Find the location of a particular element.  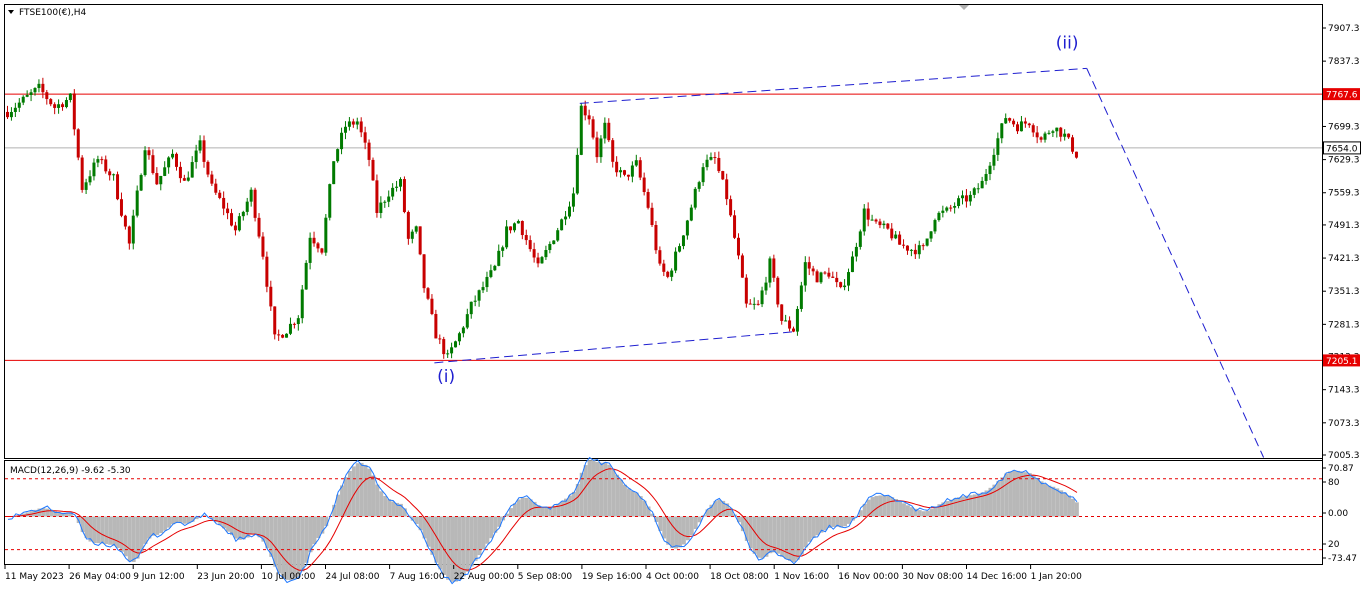

time-tick-label: 1 Nov 16:00 is located at coordinates (801, 577).